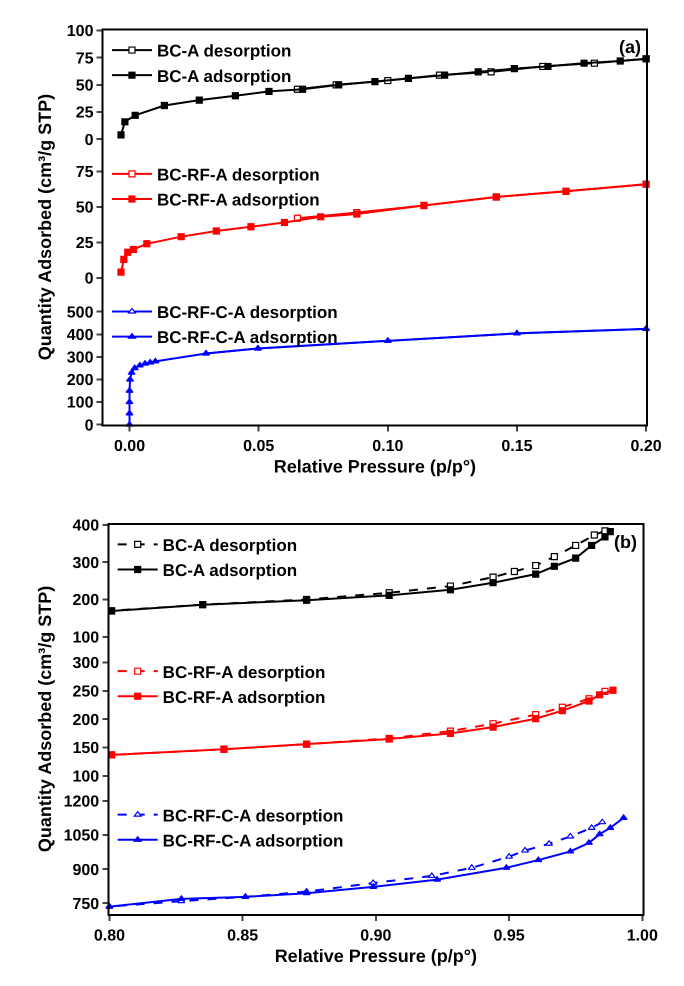 This screenshot has height=986, width=684. Describe the element at coordinates (376, 935) in the screenshot. I see `x-tick-label: 0.90` at that location.